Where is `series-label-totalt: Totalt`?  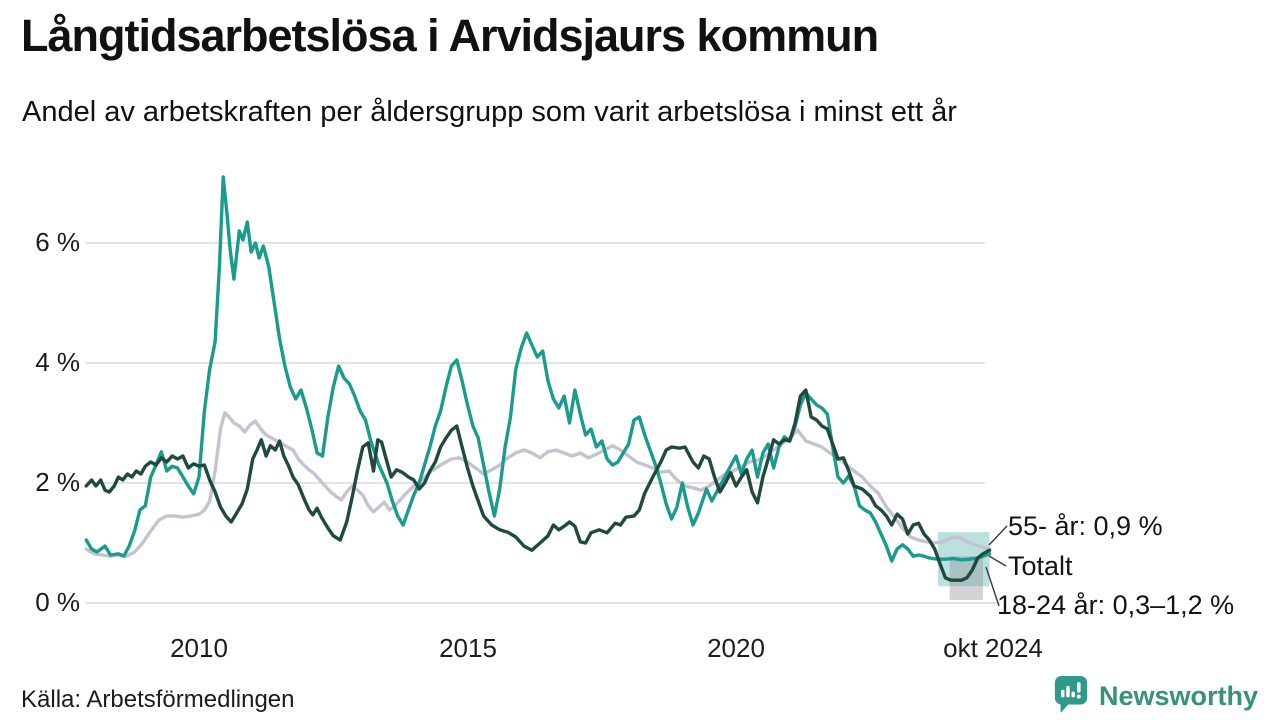 series-label-totalt: Totalt is located at coordinates (1040, 566).